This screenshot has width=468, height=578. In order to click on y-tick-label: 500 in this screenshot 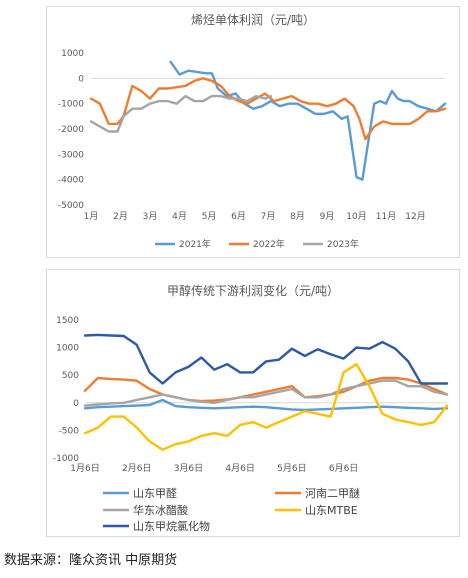, I will do `click(70, 376)`.